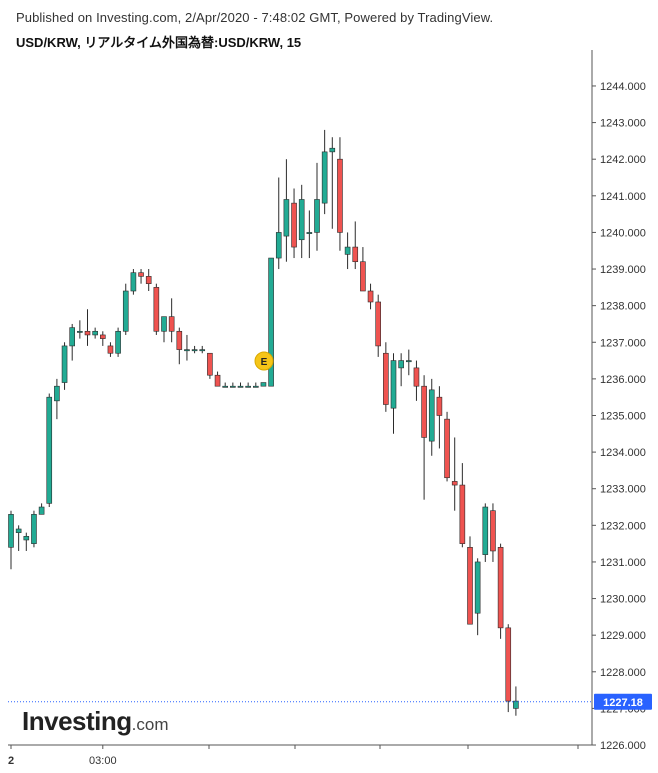  I want to click on logo-text: Investing, so click(77, 721).